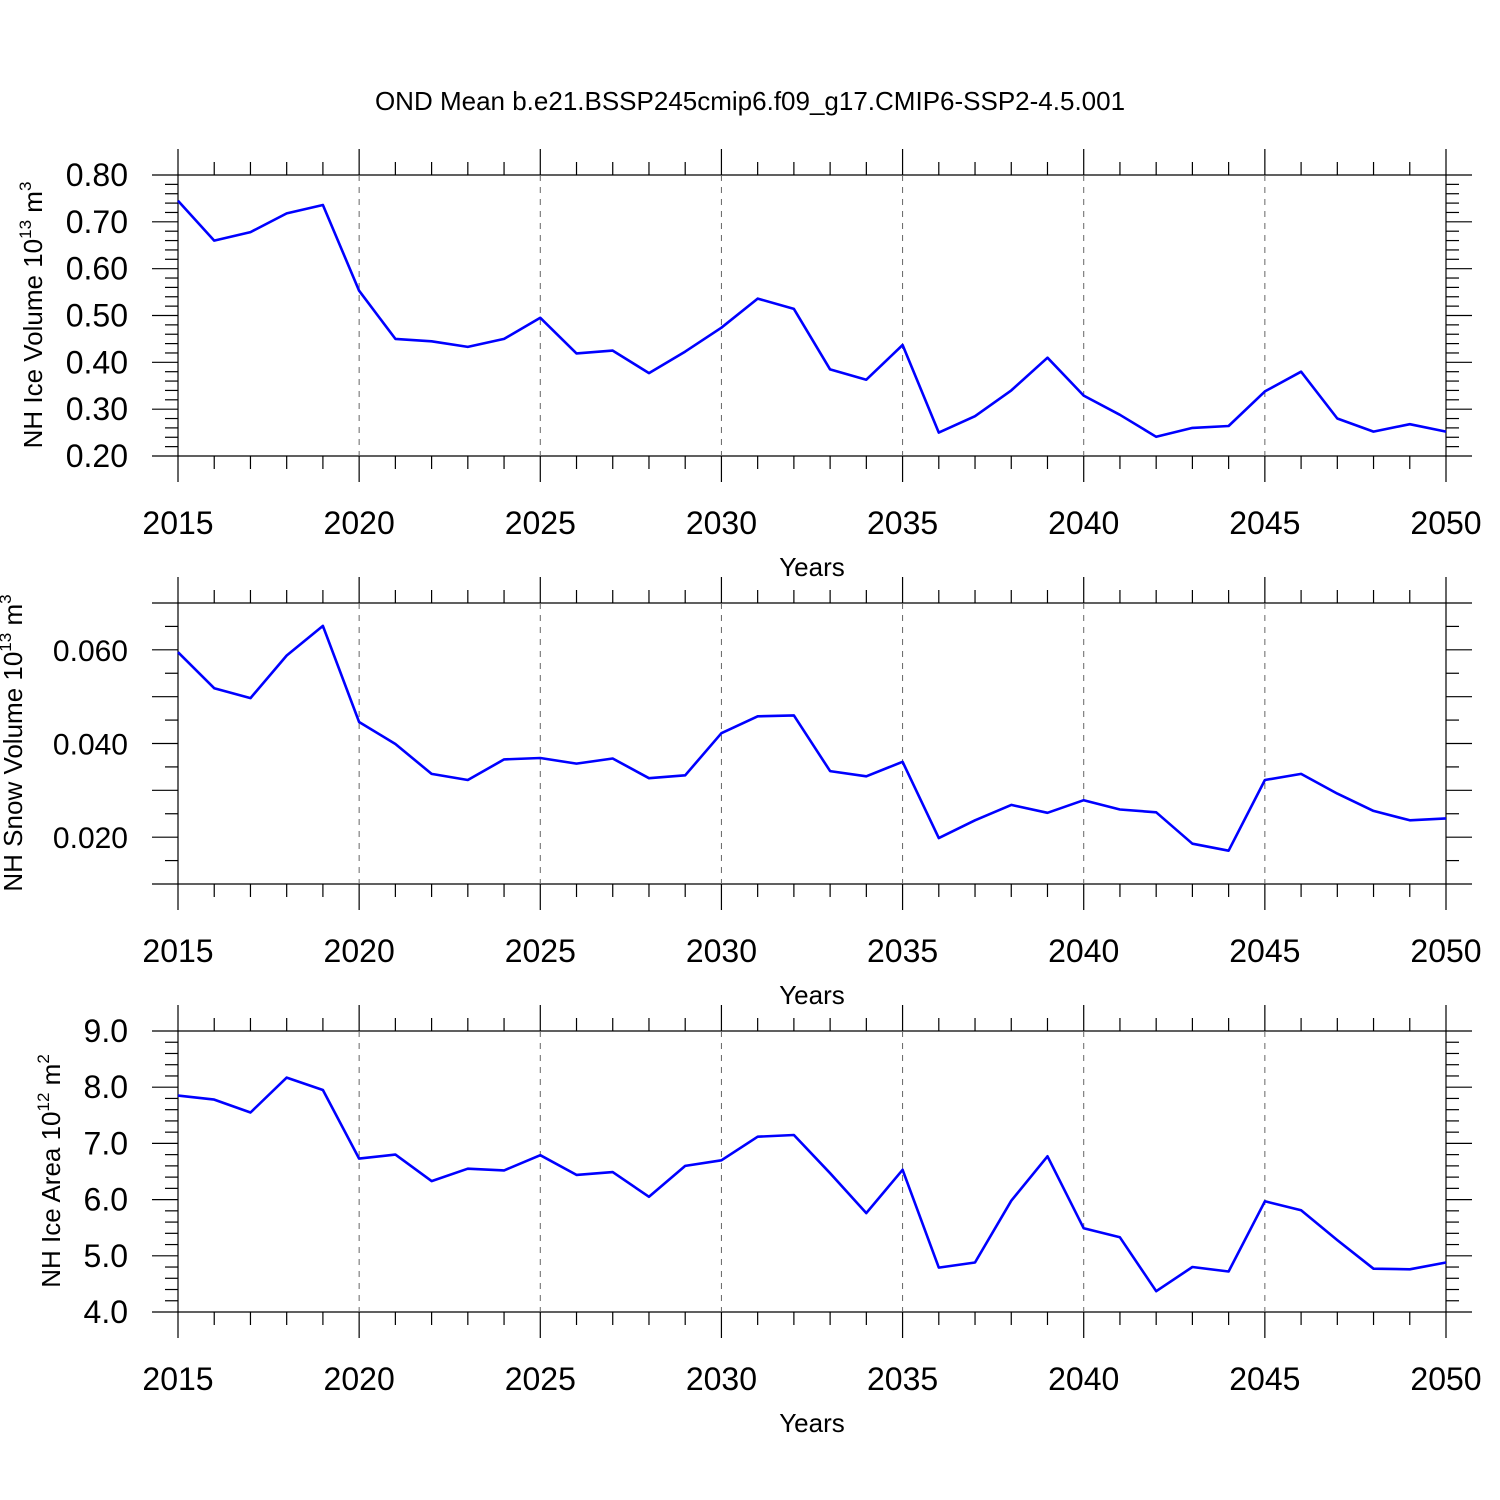 The width and height of the screenshot is (1500, 1500). Describe the element at coordinates (90, 745) in the screenshot. I see `y-tick-label: 0.040` at that location.